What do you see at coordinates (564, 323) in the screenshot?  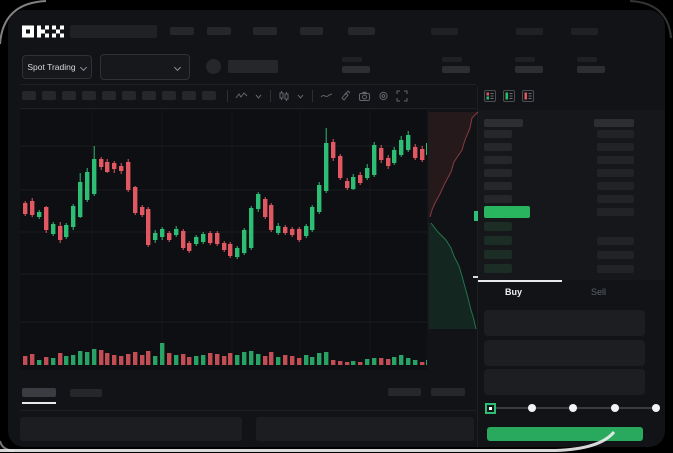 I see `order-price-field` at bounding box center [564, 323].